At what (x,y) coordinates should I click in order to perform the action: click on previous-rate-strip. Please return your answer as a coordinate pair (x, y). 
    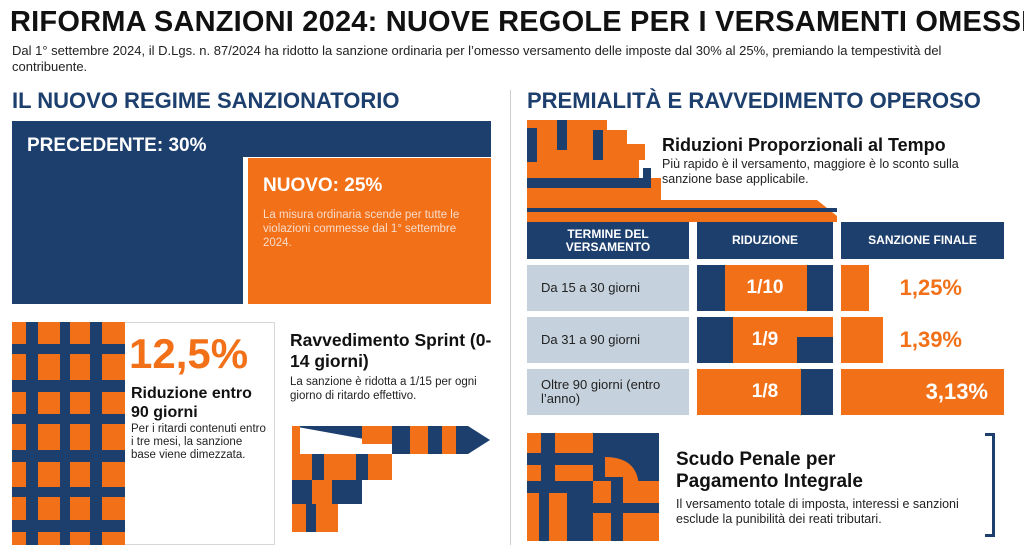
    Looking at the image, I should click on (367, 139).